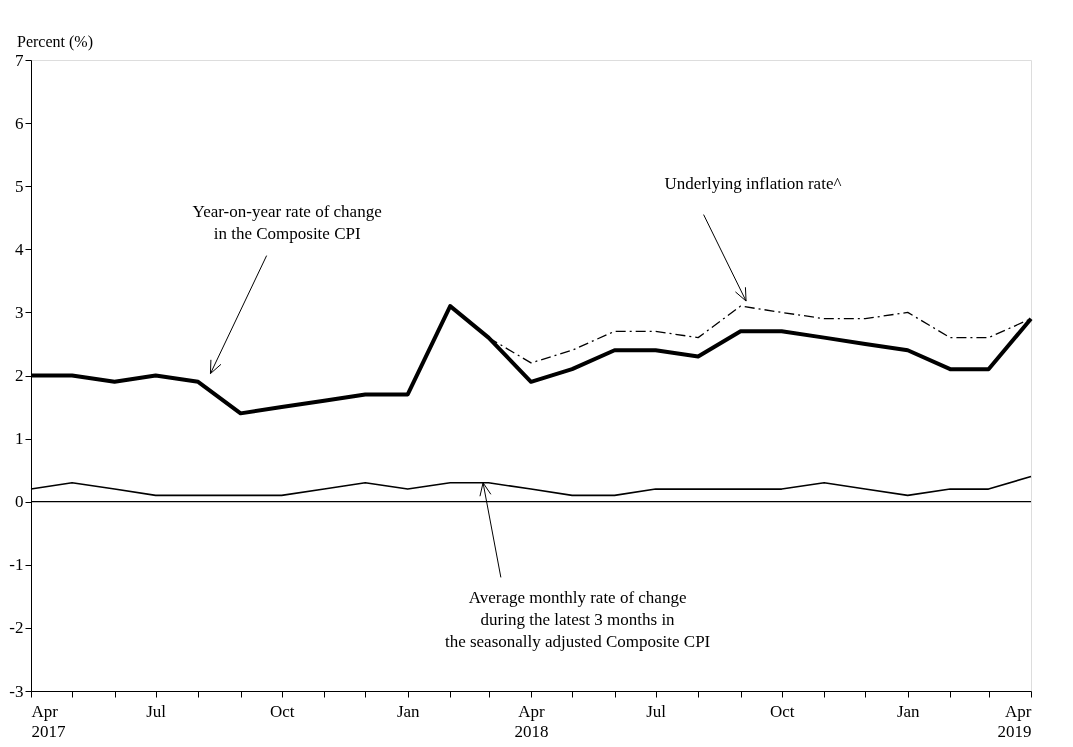  Describe the element at coordinates (19, 123) in the screenshot. I see `y-tick-label: 6` at that location.